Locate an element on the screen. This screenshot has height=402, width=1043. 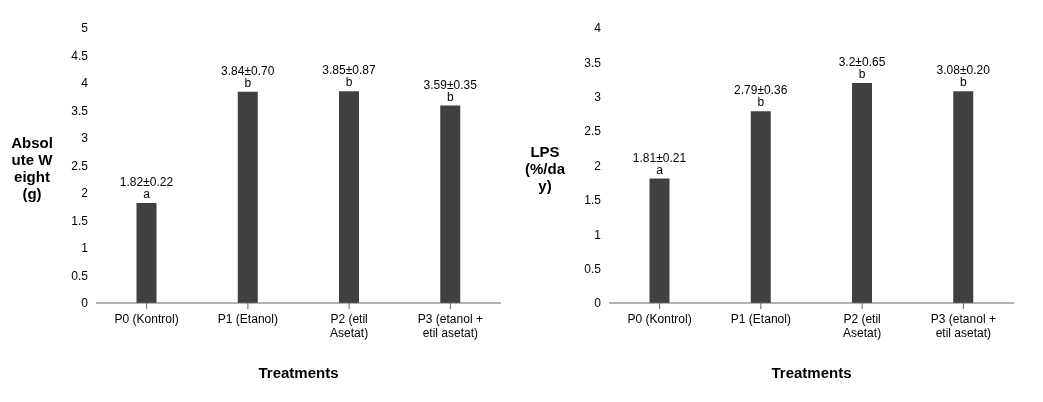
data-label: 3.85±0.87 b is located at coordinates (349, 76).